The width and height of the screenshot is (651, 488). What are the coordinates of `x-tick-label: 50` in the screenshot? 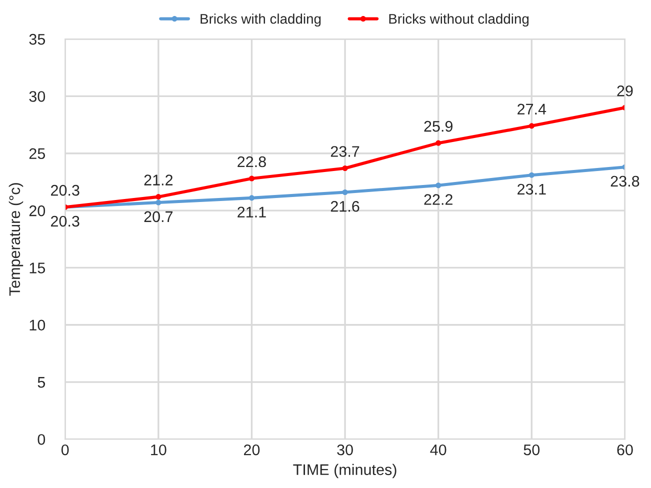 It's located at (532, 450).